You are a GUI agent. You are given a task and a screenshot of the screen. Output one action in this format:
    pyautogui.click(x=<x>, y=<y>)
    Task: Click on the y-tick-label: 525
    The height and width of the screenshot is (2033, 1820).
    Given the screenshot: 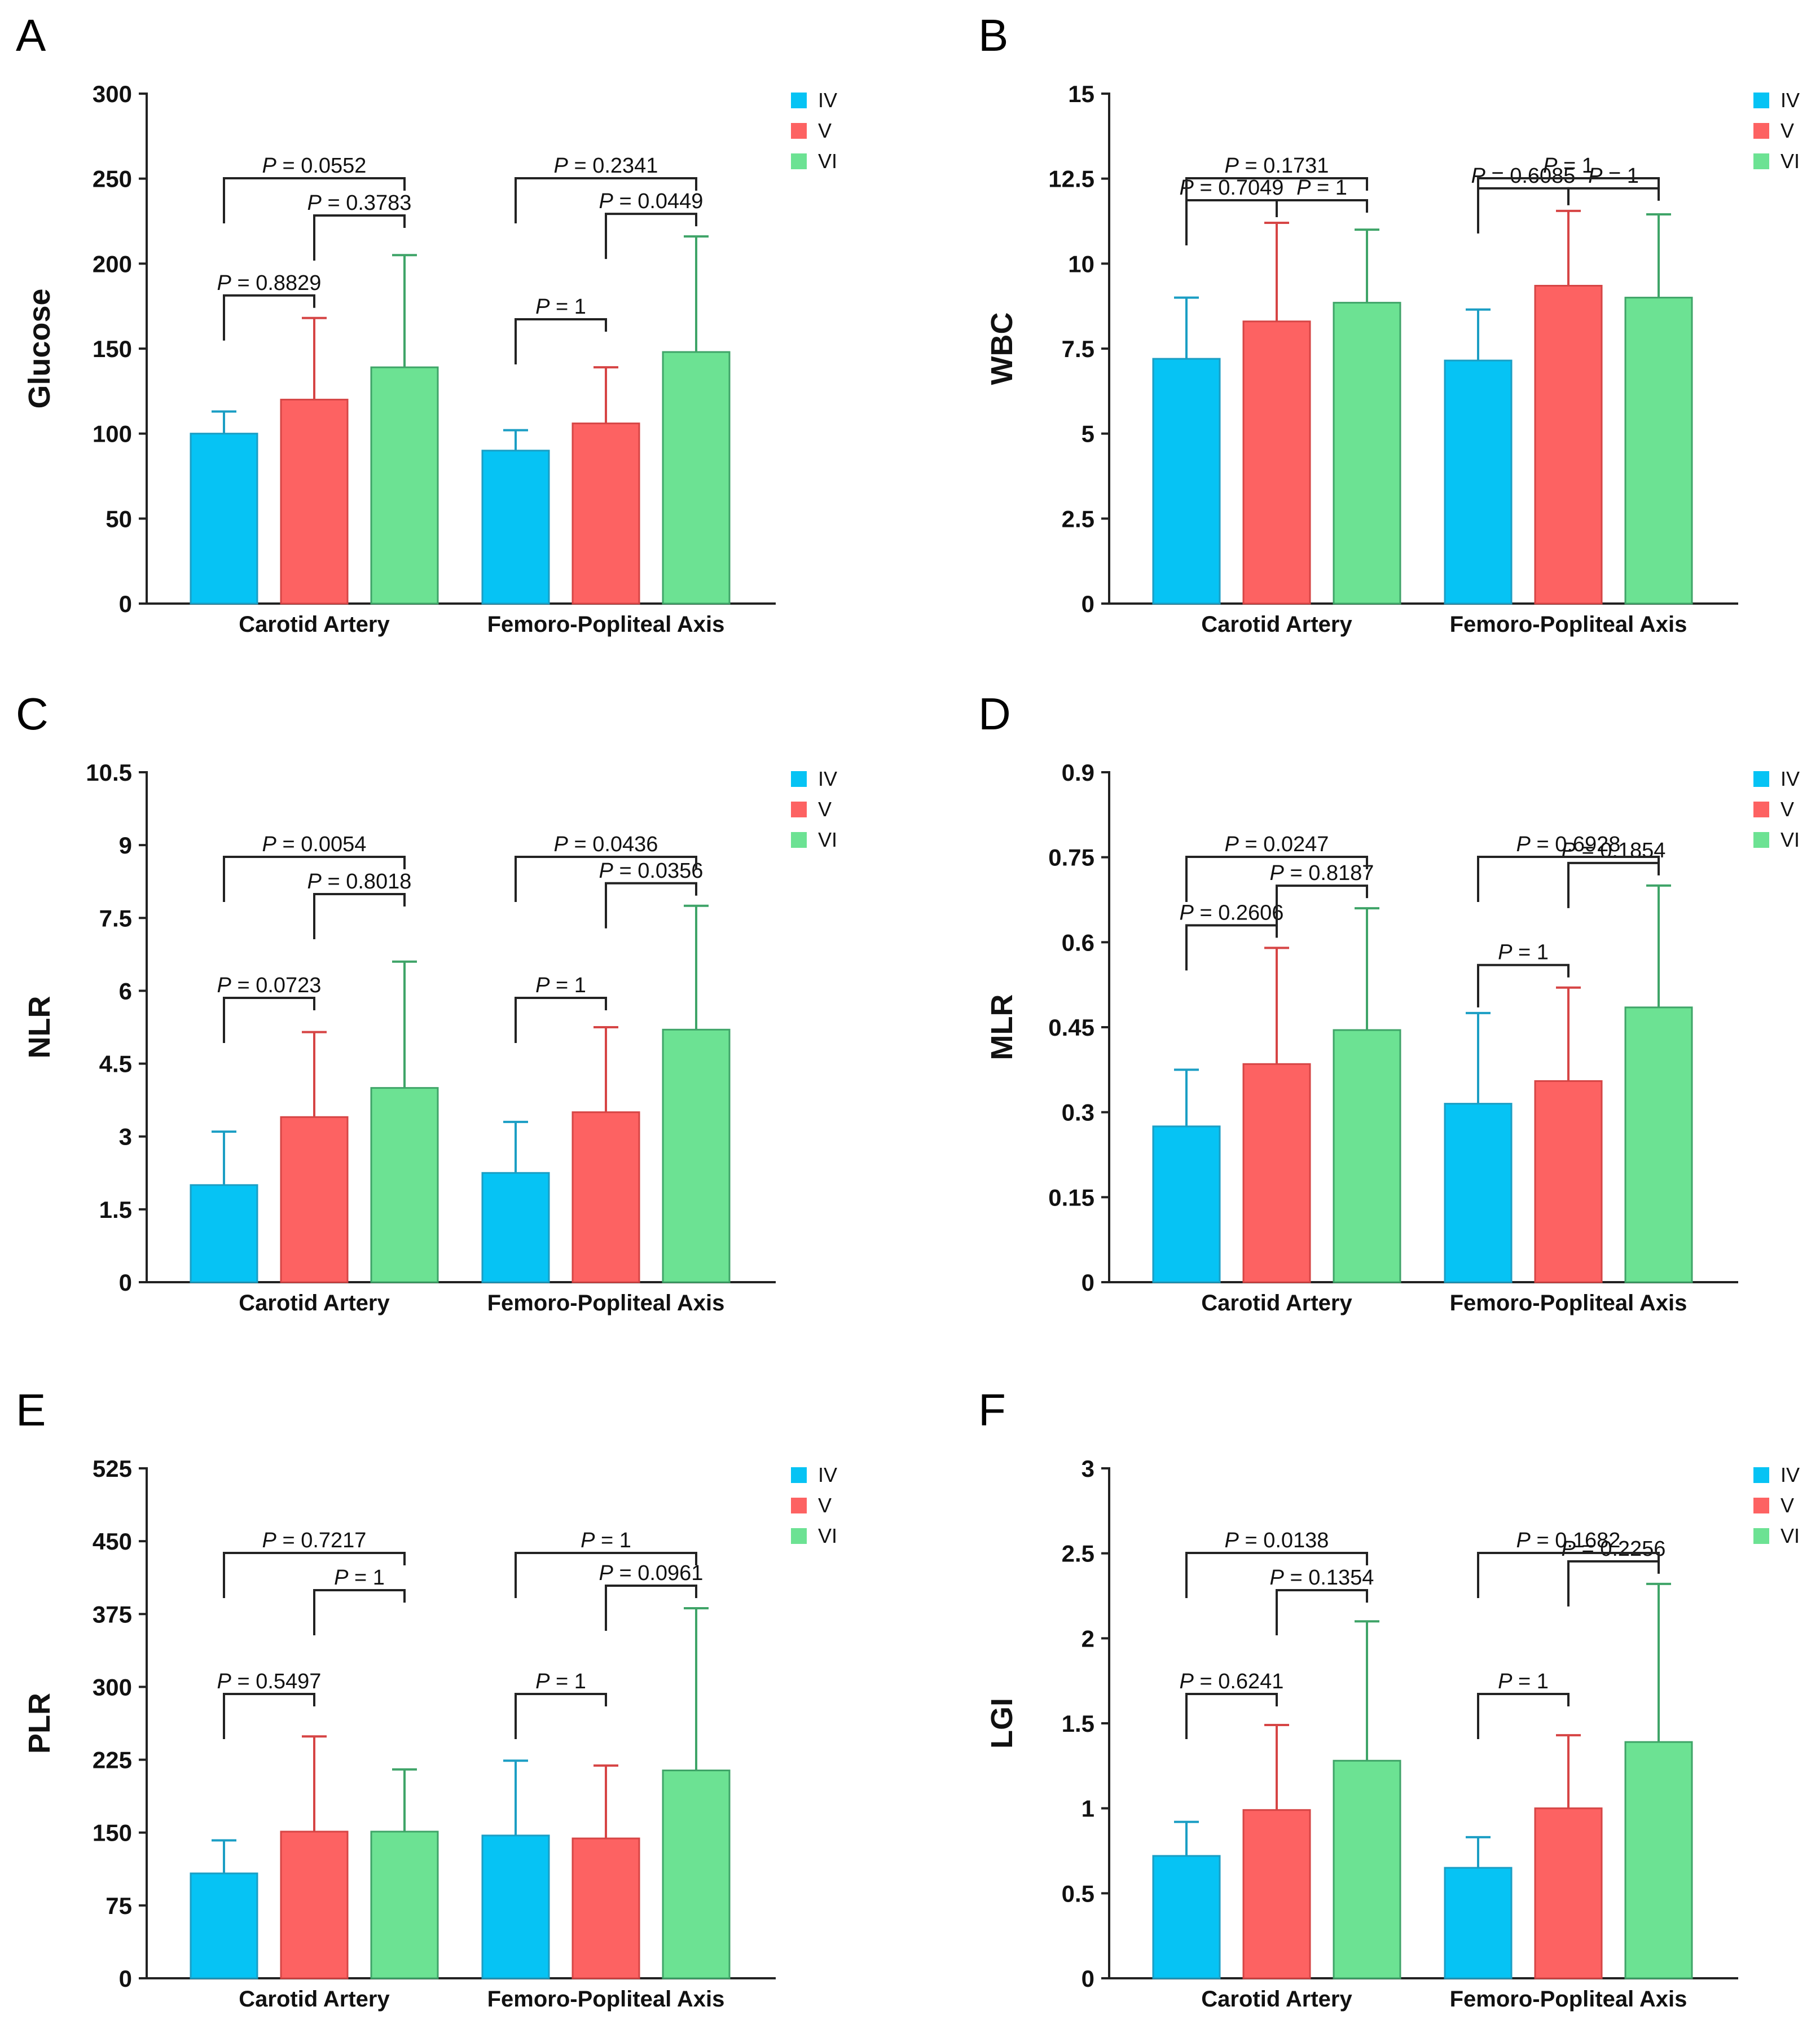 What is the action you would take?
    pyautogui.click(x=112, y=1468)
    